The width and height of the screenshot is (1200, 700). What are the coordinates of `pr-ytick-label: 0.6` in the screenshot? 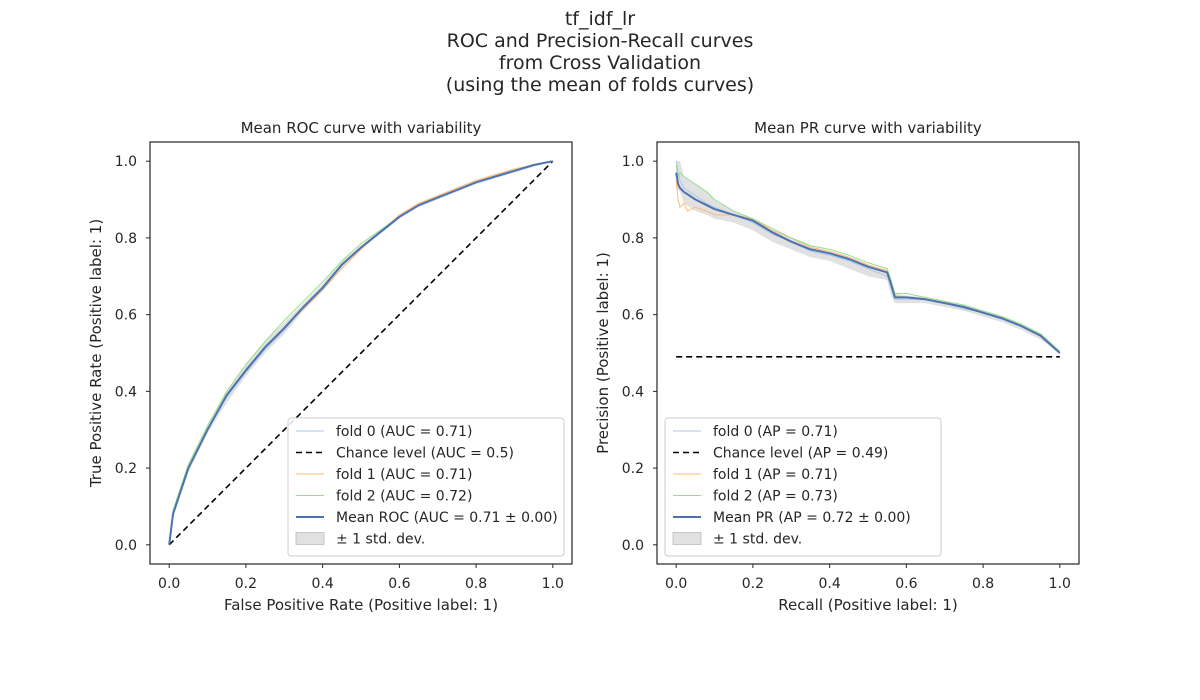 It's located at (633, 316).